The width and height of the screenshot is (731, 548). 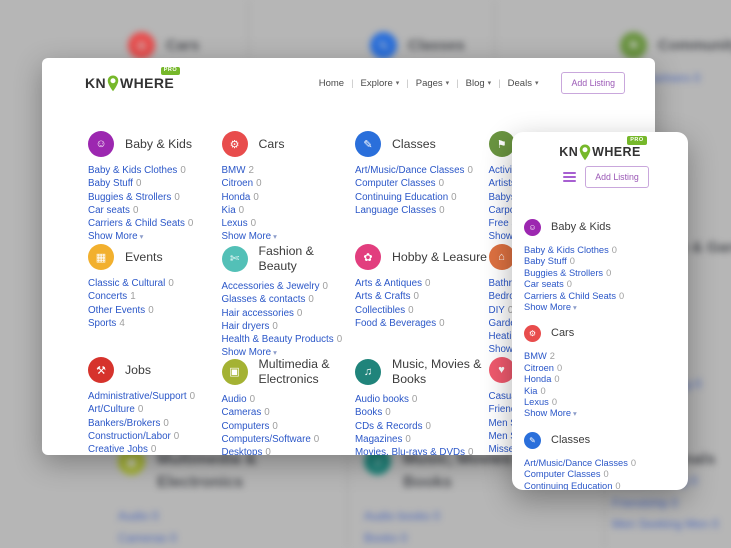 What do you see at coordinates (138, 369) in the screenshot?
I see `category-title: Jobs` at bounding box center [138, 369].